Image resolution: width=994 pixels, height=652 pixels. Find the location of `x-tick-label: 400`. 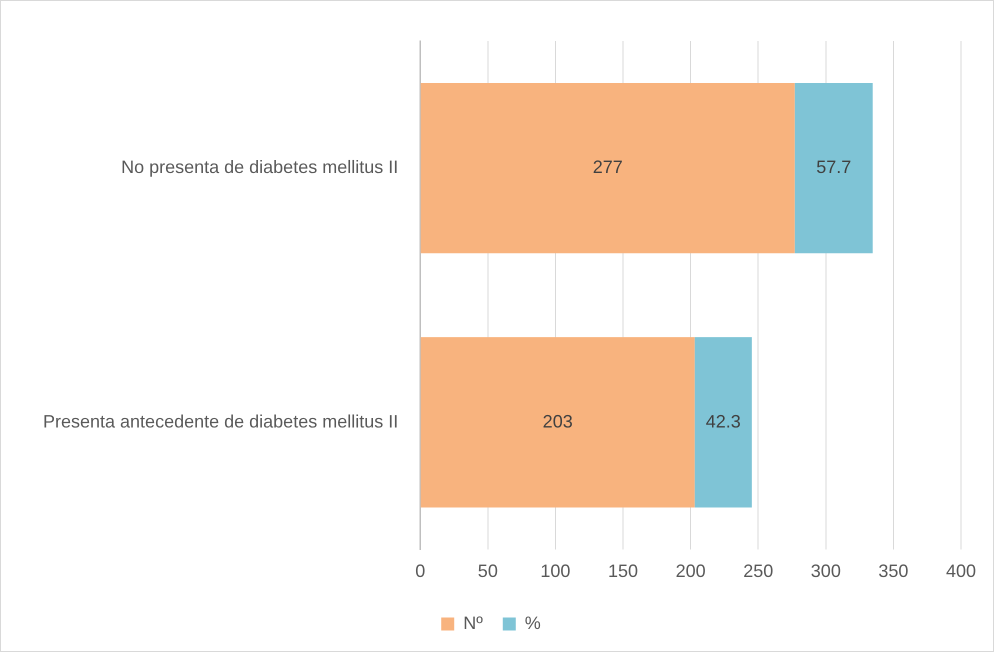

x-tick-label: 400 is located at coordinates (961, 571).